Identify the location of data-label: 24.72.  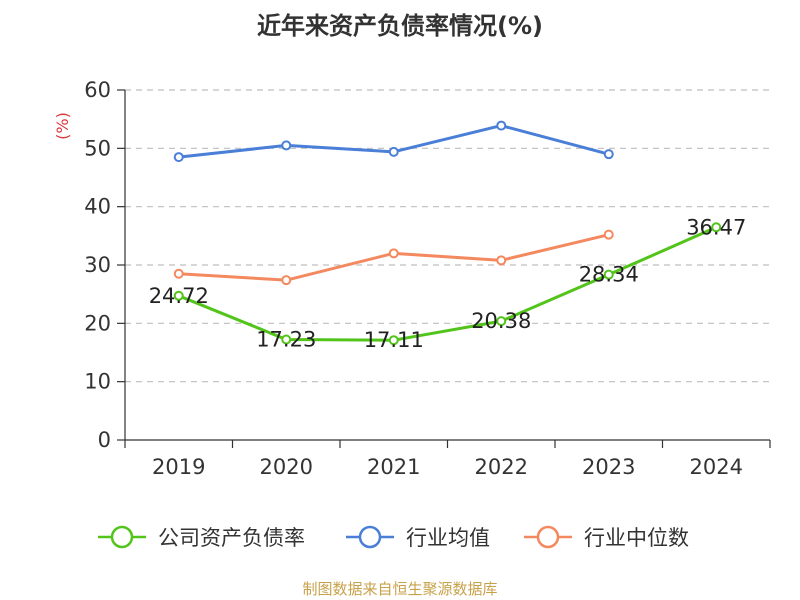
(179, 296).